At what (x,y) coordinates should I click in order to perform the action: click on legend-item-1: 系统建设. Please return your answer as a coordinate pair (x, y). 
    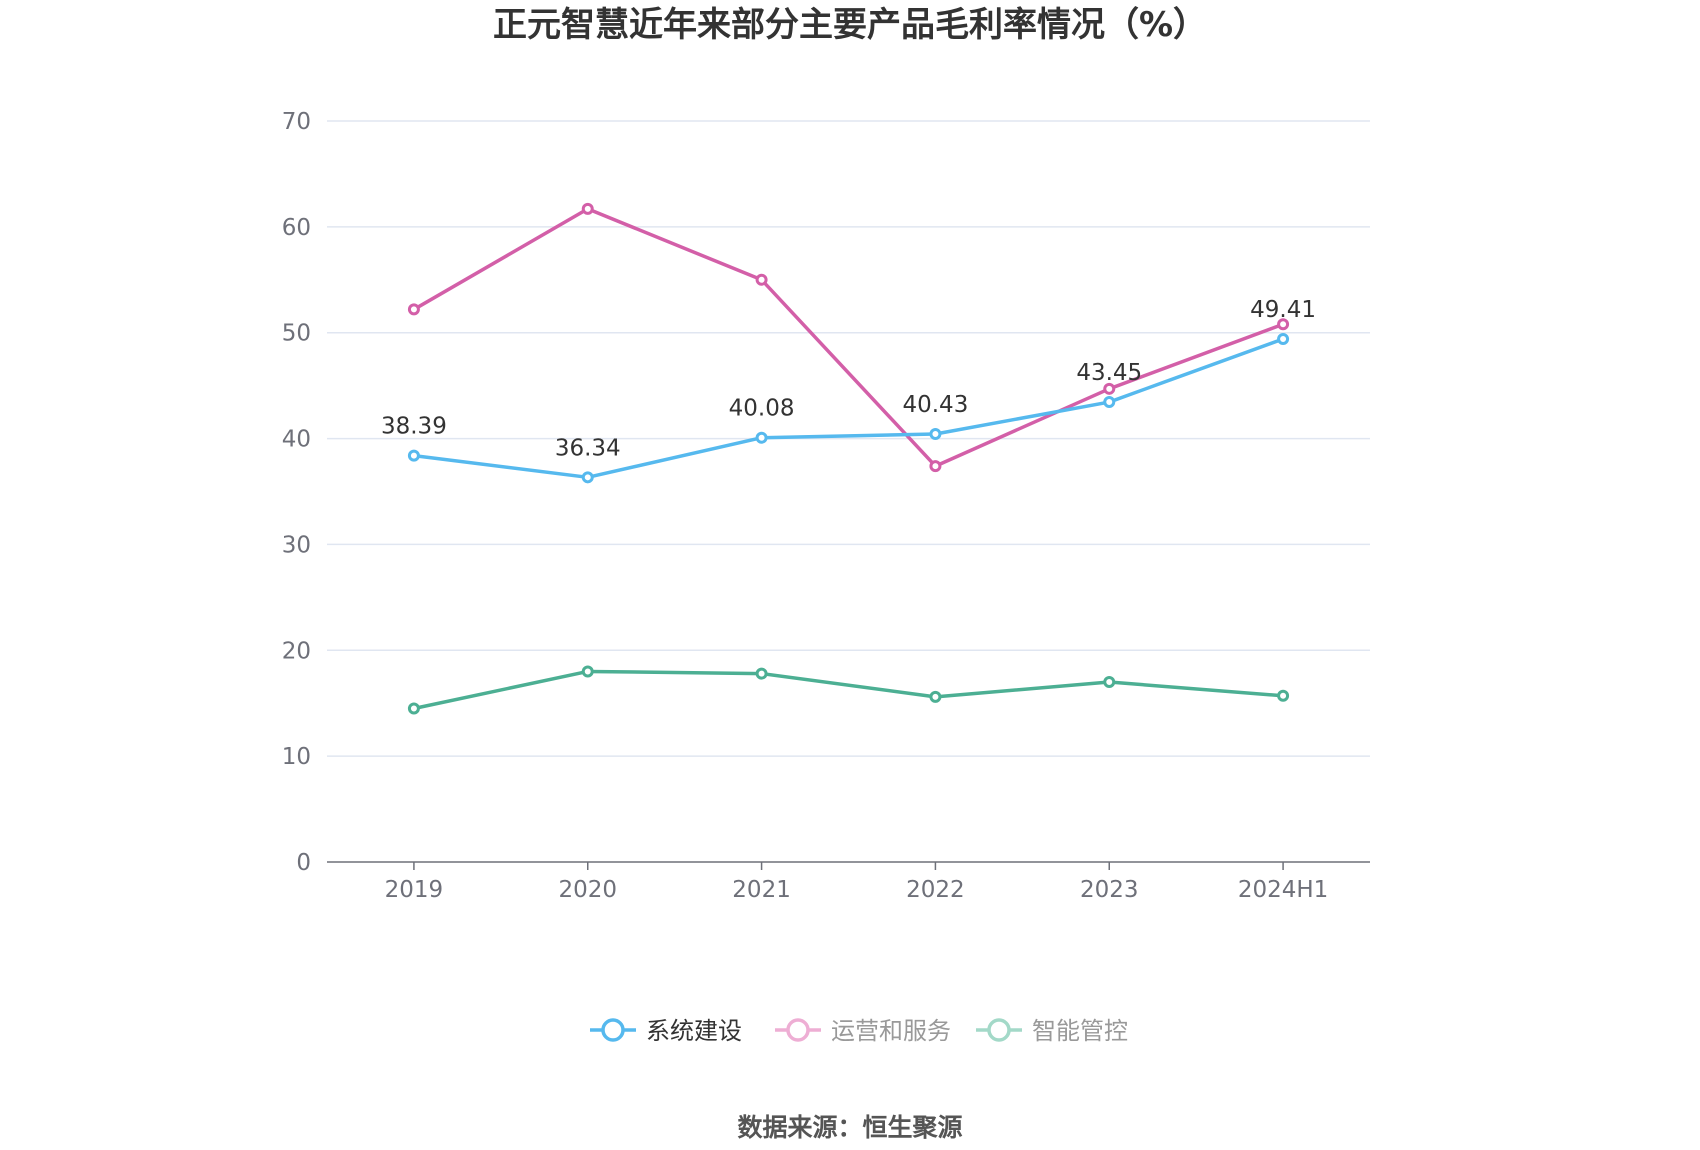
    Looking at the image, I should click on (666, 1031).